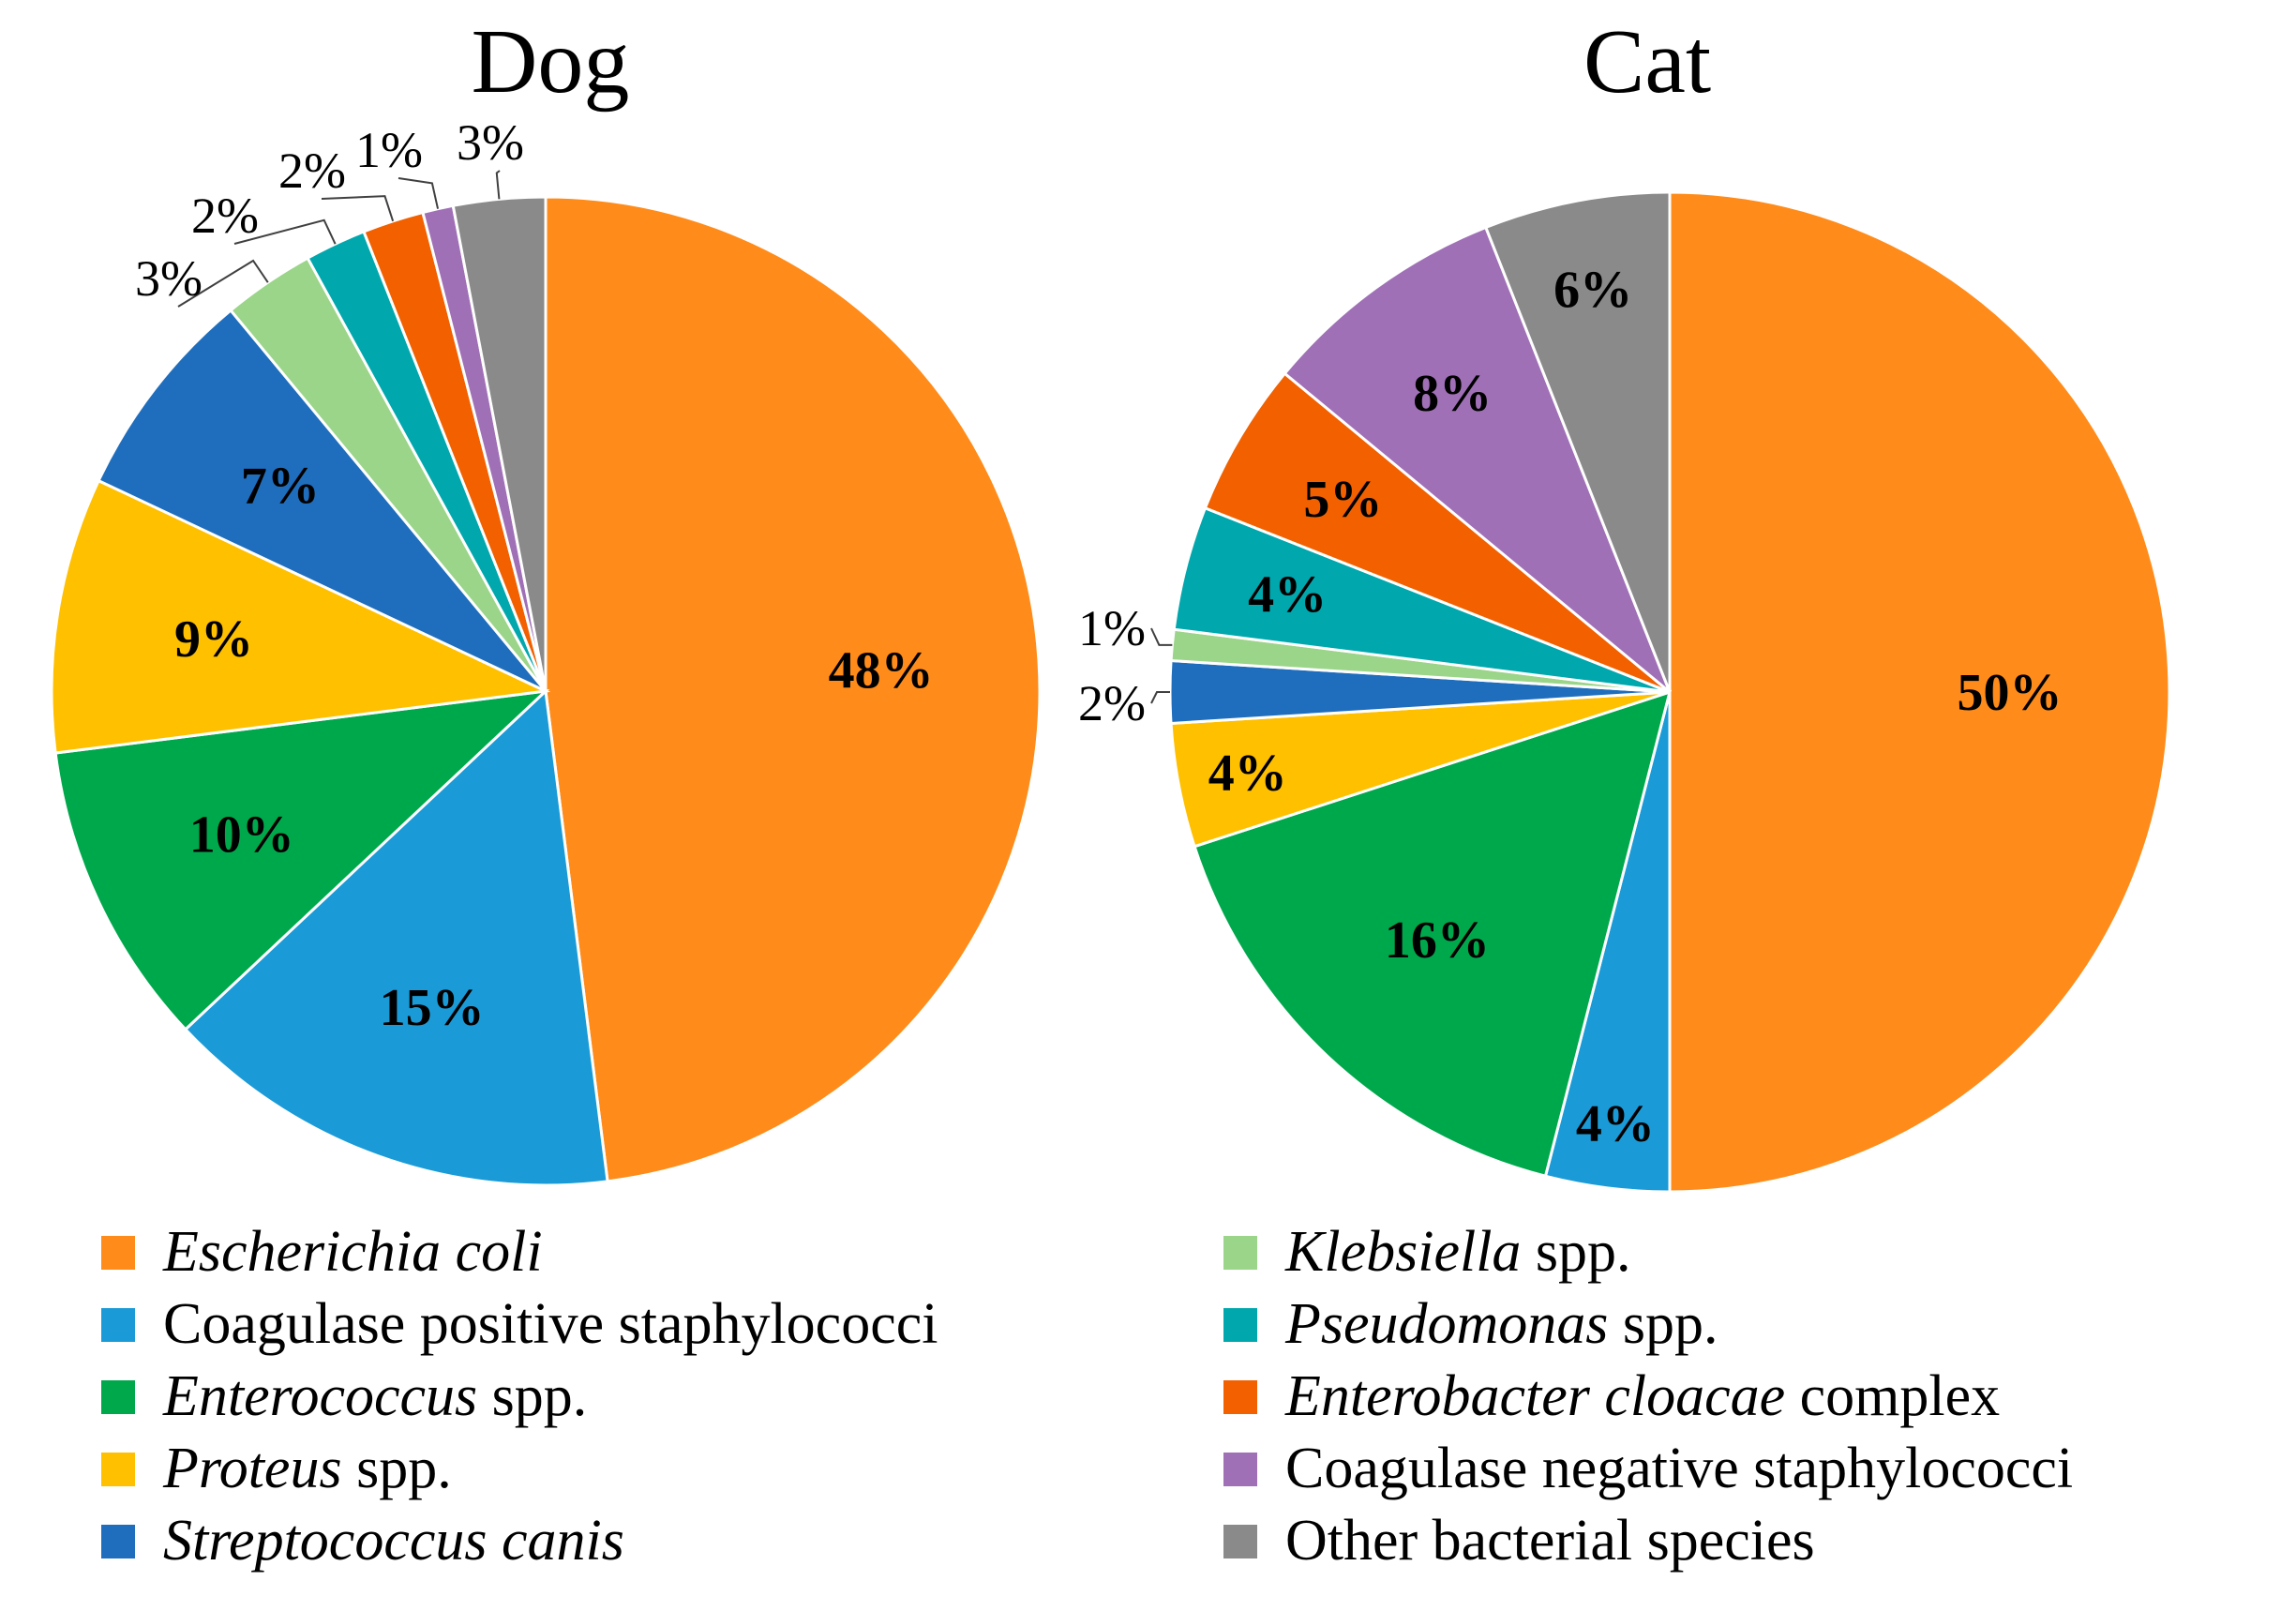  I want to click on legend-label-italic: Klebsiella, so click(1403, 1252).